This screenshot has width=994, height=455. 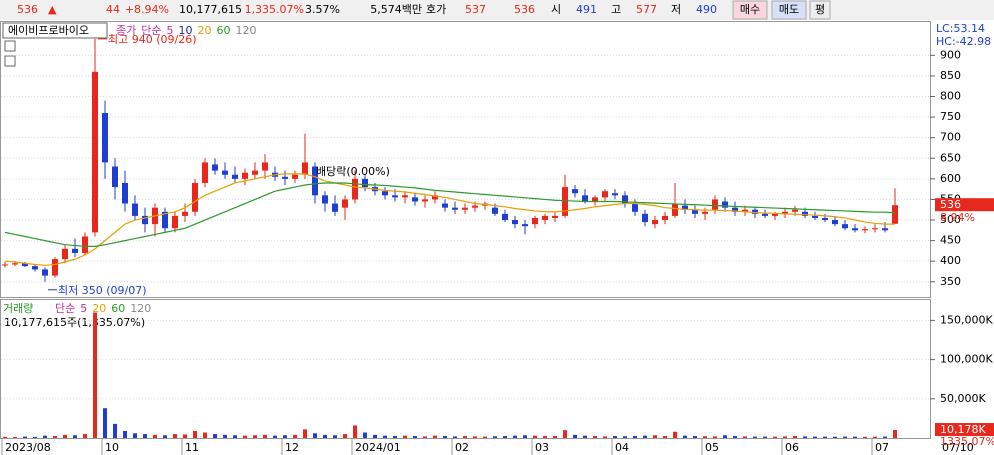 I want to click on high-label: 고, so click(x=616, y=9).